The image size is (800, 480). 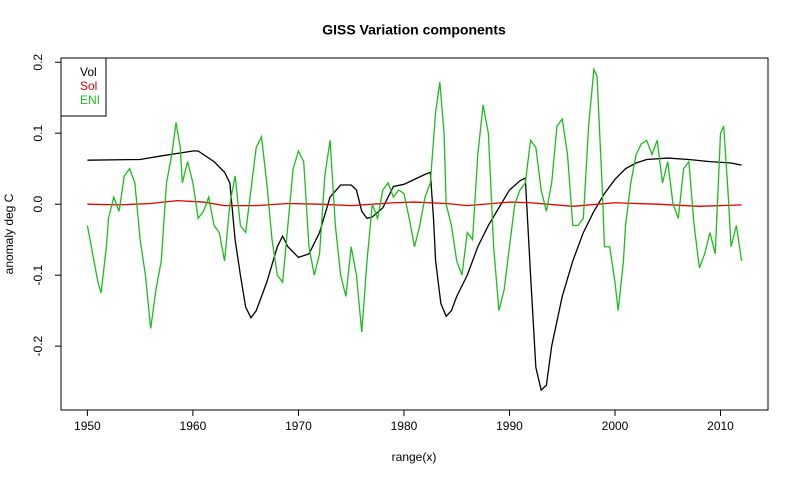 I want to click on x-tick-label: 1970, so click(x=298, y=426).